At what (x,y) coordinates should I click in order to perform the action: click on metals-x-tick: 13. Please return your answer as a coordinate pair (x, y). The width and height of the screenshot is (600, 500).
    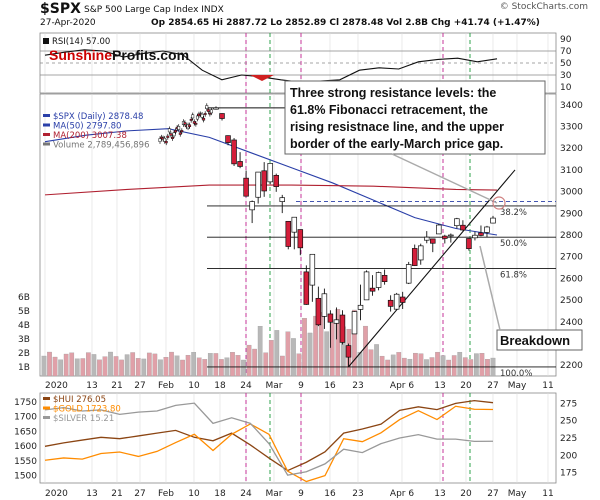
    Looking at the image, I should click on (439, 494).